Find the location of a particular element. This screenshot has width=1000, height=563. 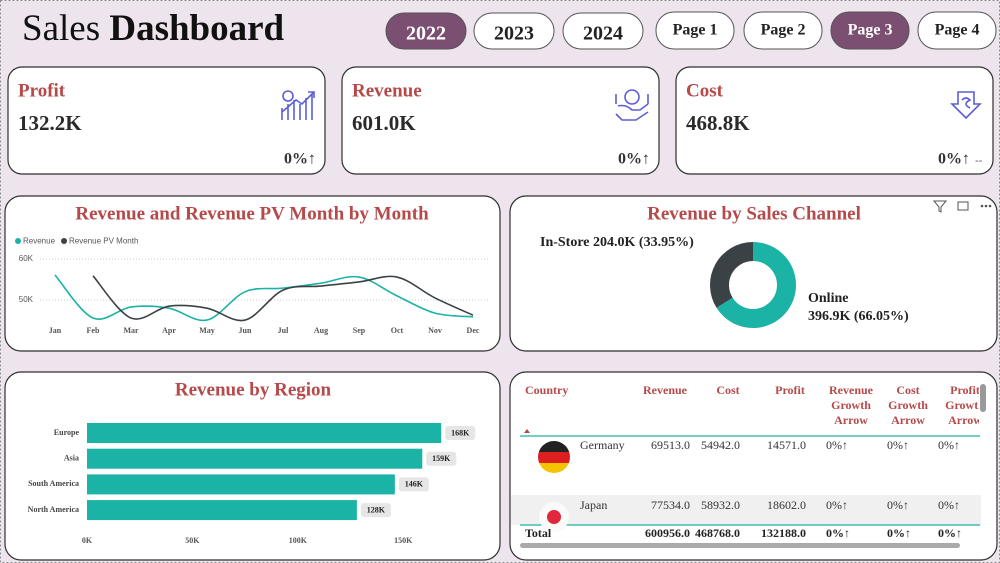

x-tick-label: 0K is located at coordinates (87, 540).